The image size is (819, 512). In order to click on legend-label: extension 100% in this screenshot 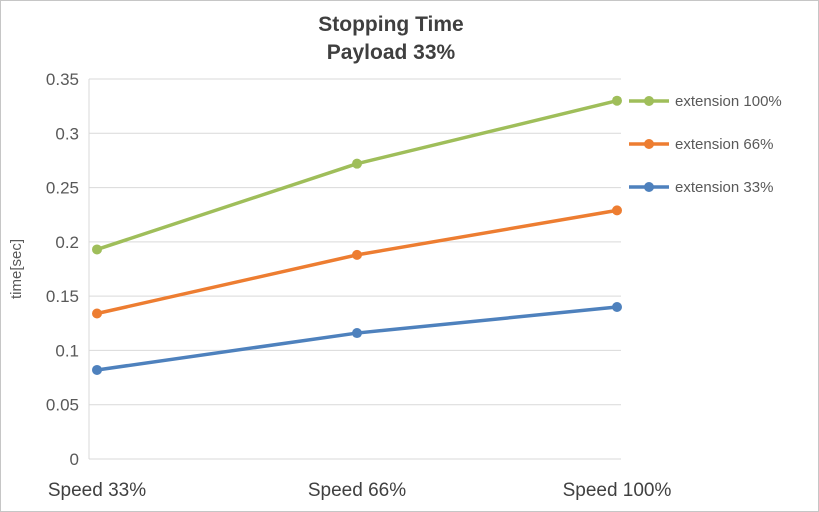, I will do `click(728, 101)`.